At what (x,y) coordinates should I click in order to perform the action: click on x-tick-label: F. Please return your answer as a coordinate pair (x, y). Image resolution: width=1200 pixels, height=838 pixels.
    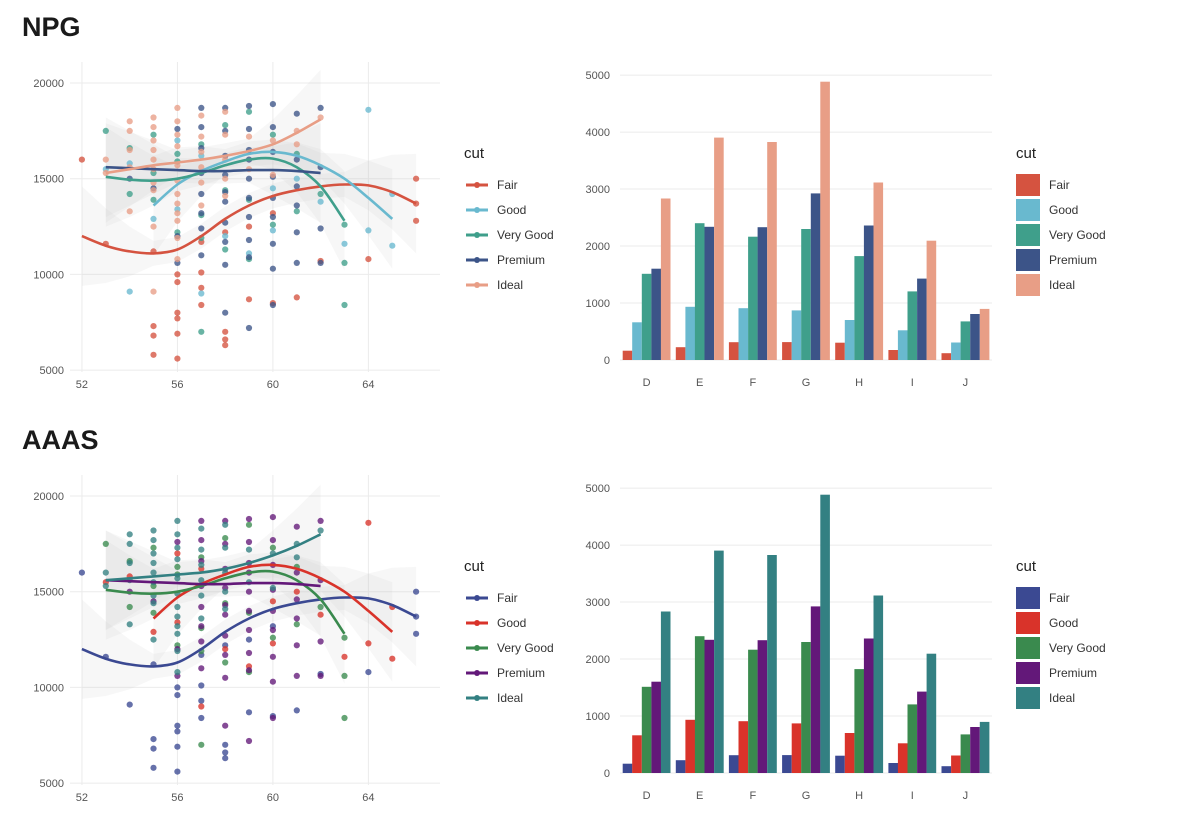
    Looking at the image, I should click on (752, 383).